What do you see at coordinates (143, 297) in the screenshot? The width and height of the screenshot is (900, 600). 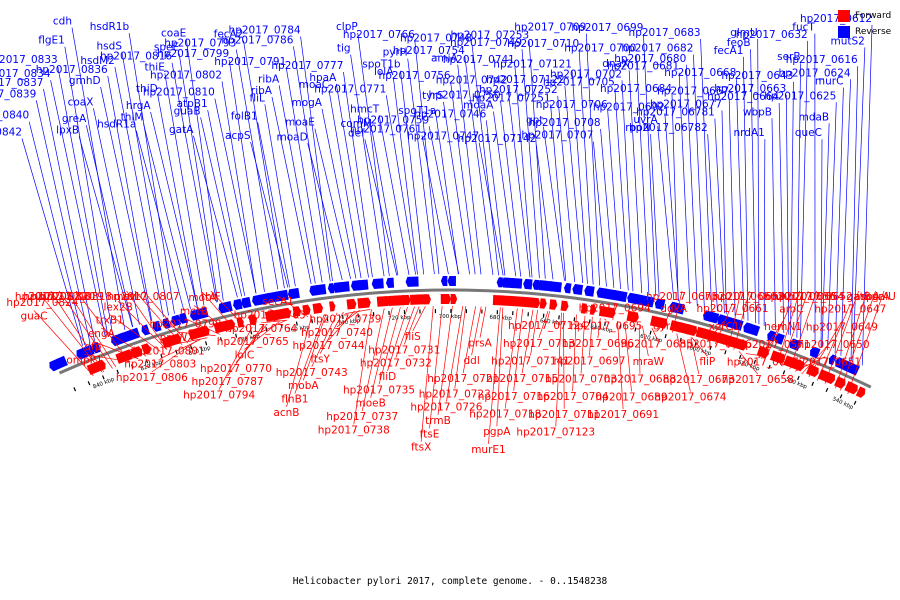 I see `forward-gene-label: hp2017_0807` at bounding box center [143, 297].